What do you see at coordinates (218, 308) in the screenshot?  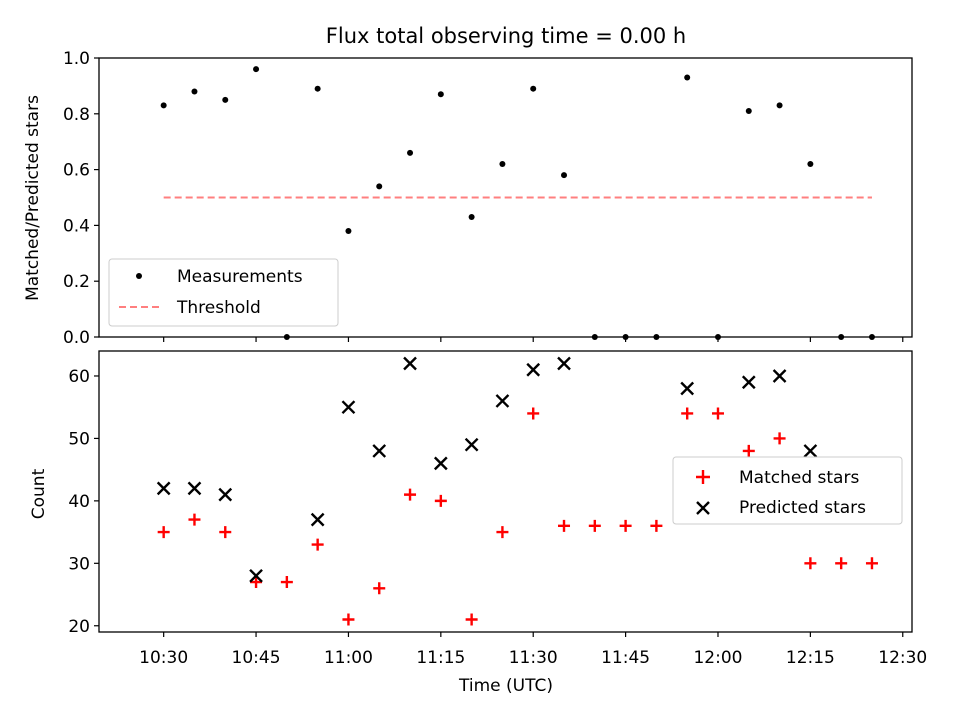 I see `legend-threshold-label: Threshold` at bounding box center [218, 308].